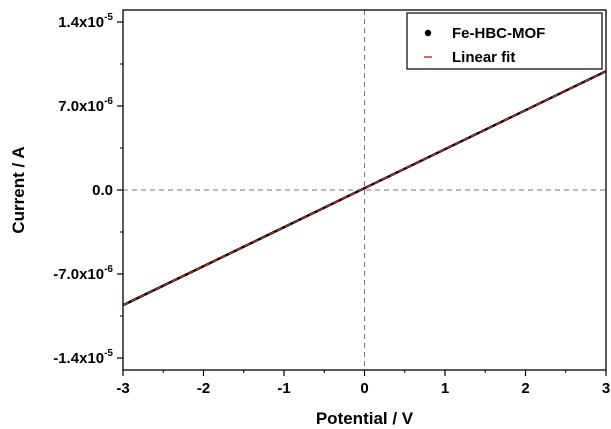  I want to click on x-tick-label: -1, so click(283, 388).